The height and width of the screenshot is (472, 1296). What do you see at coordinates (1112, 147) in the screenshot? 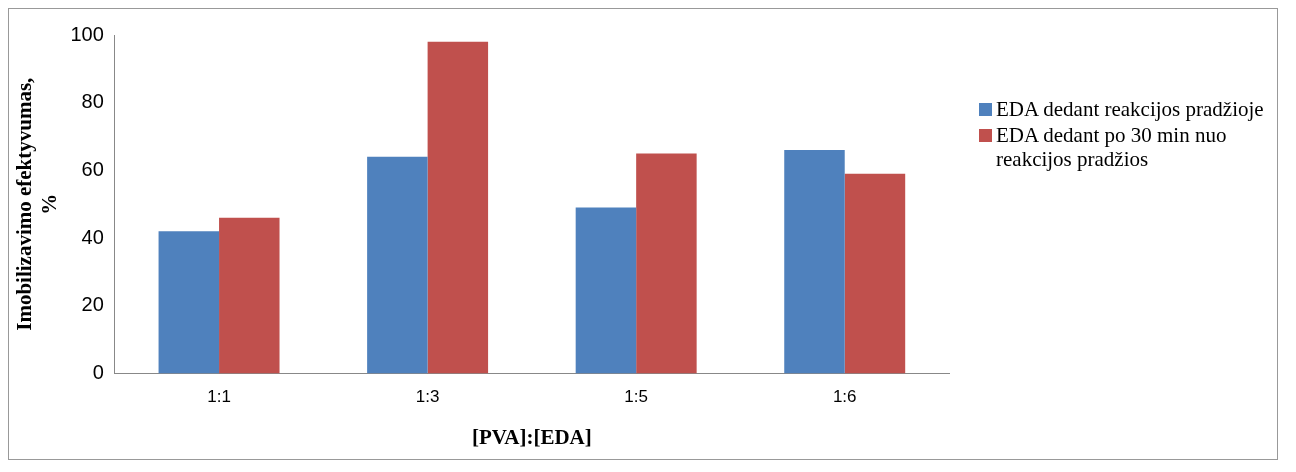
I see `legend-label: EDA dedant po 30 min nuo reakcijos pradžios` at bounding box center [1112, 147].